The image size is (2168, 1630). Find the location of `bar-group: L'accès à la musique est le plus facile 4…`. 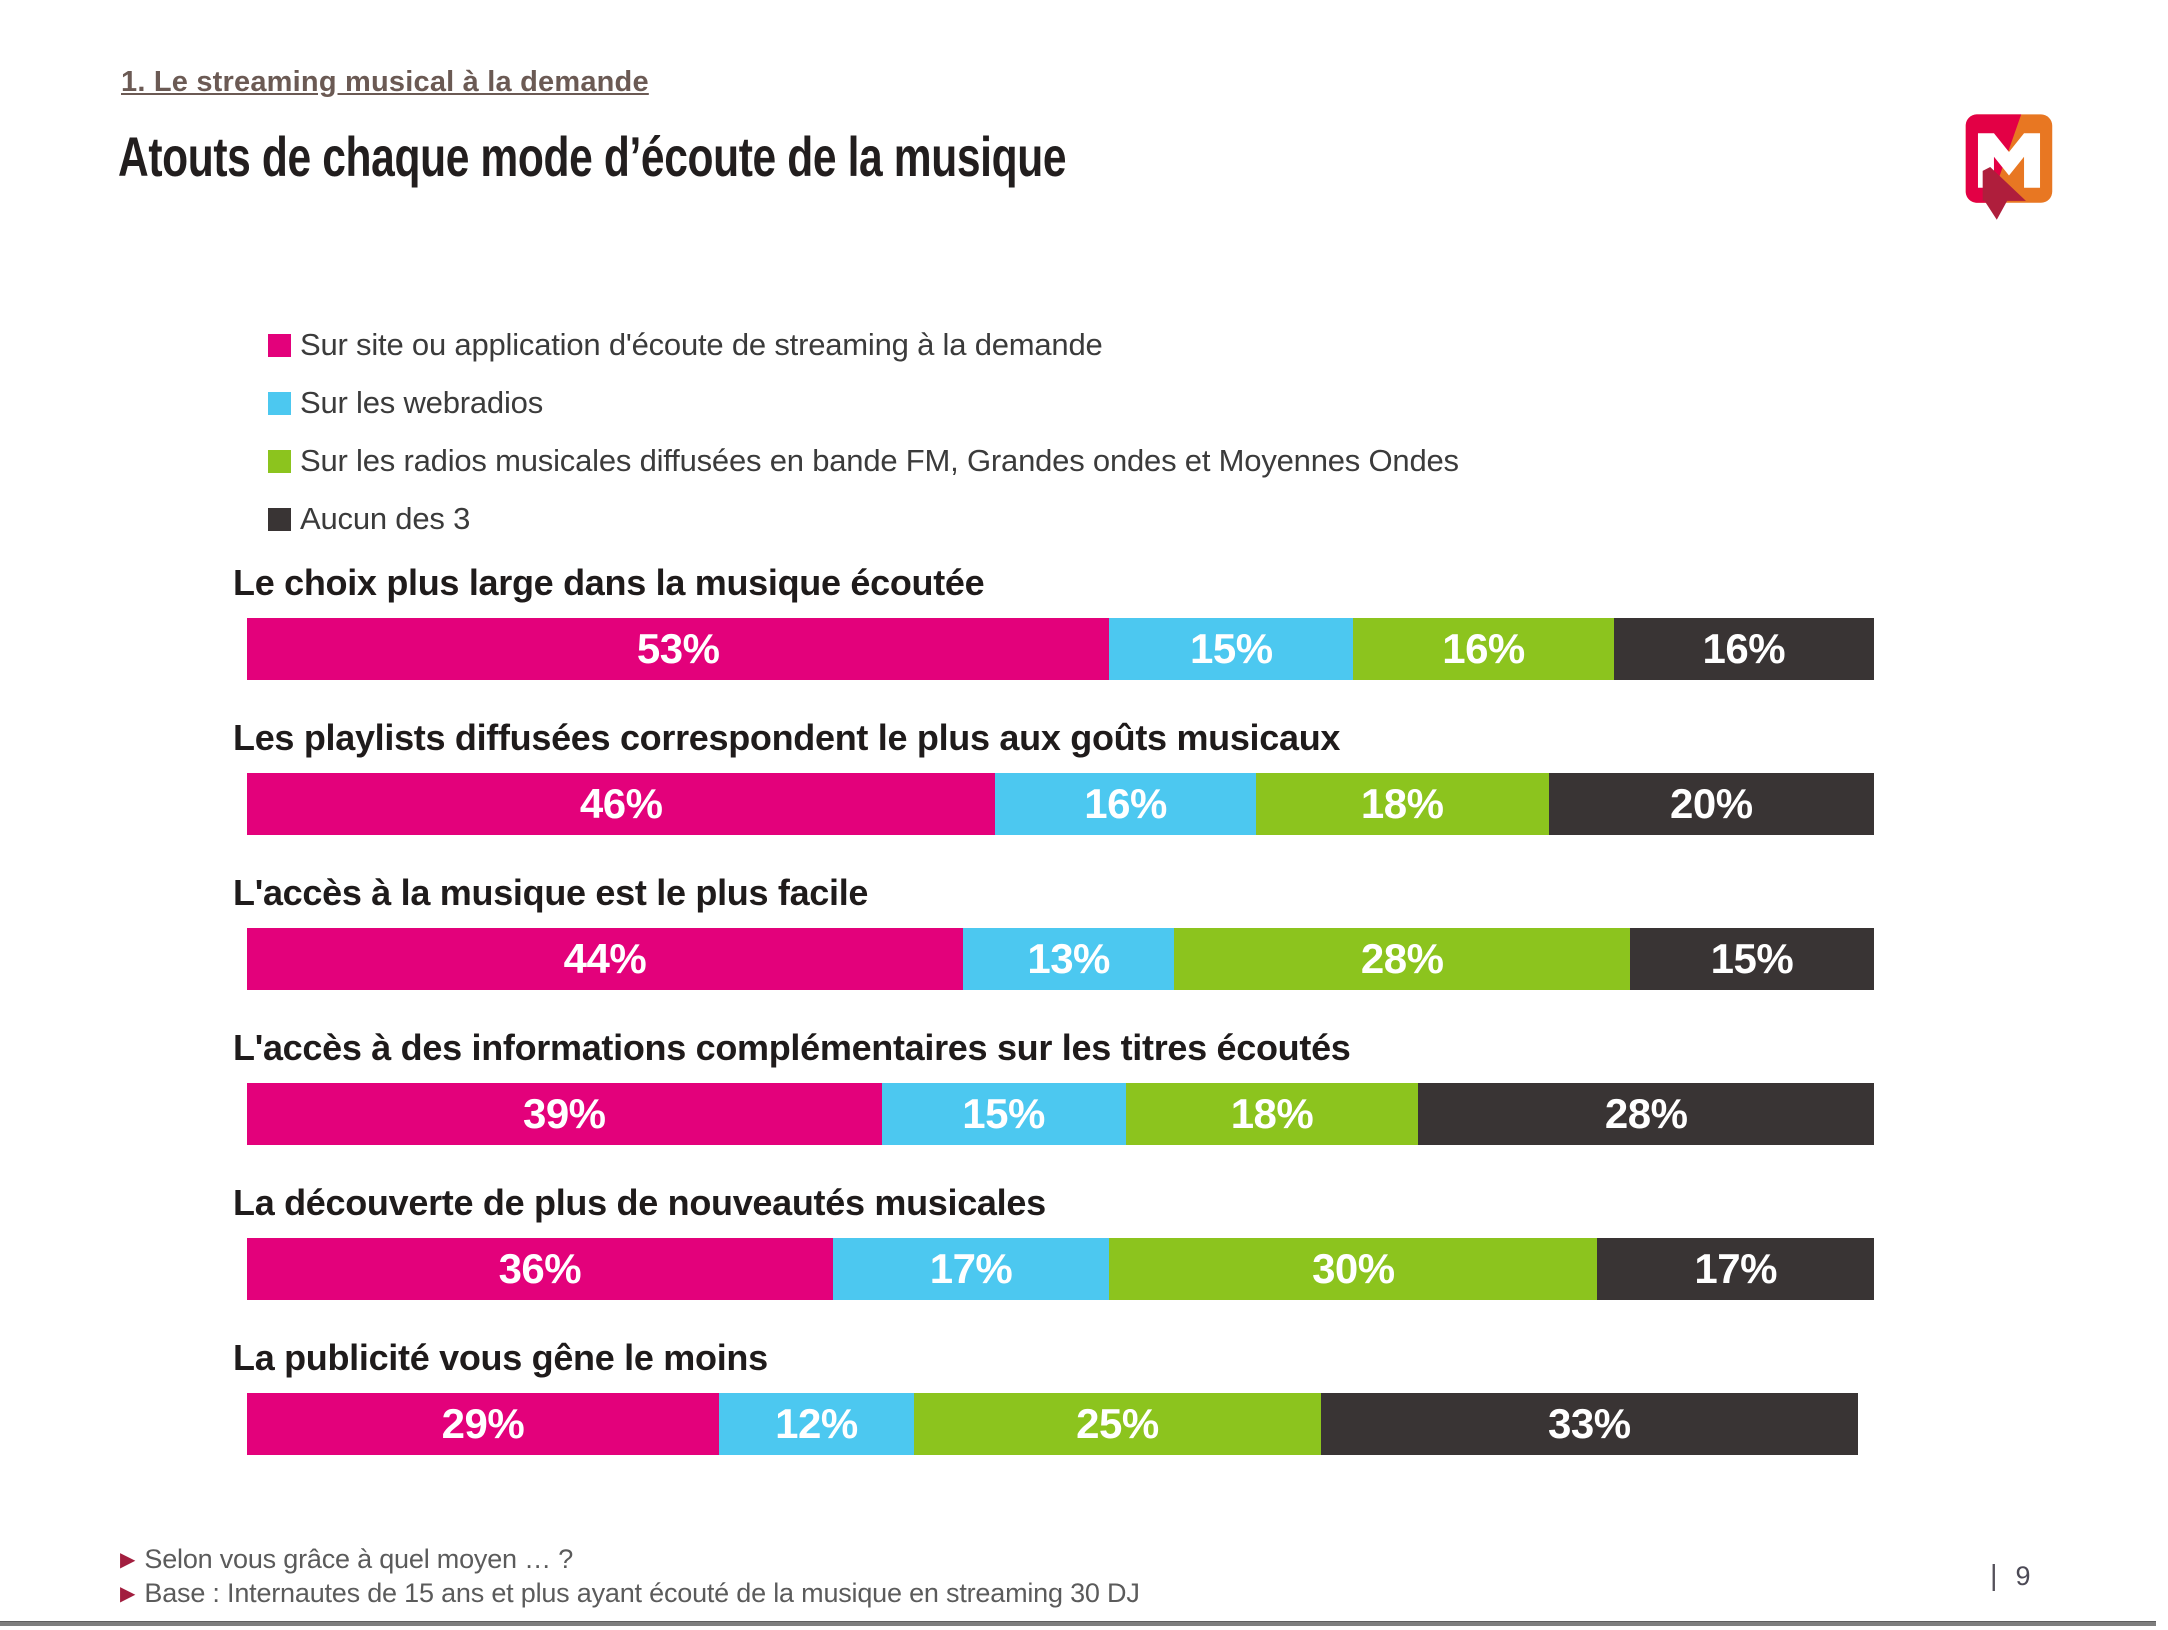

bar-group: L'accès à la musique est le plus facile 4… is located at coordinates (1053, 931).